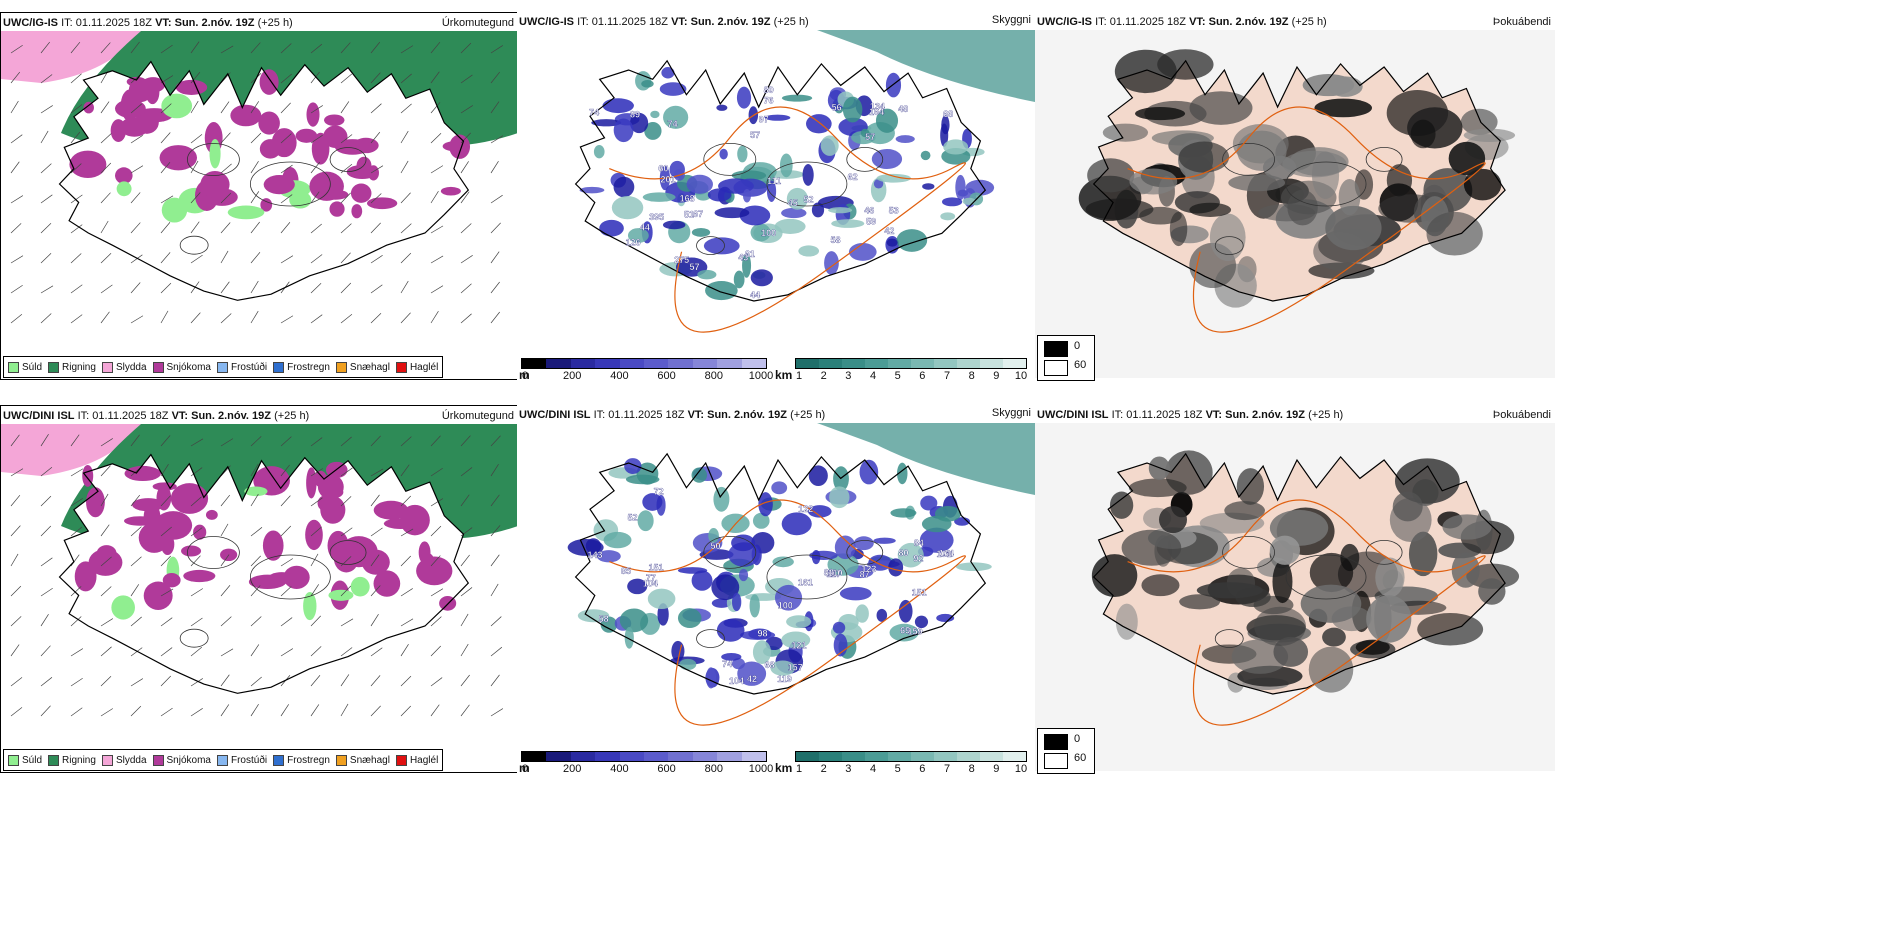 Image resolution: width=1900 pixels, height=950 pixels. I want to click on cloud-base-label: 117, so click(833, 574).